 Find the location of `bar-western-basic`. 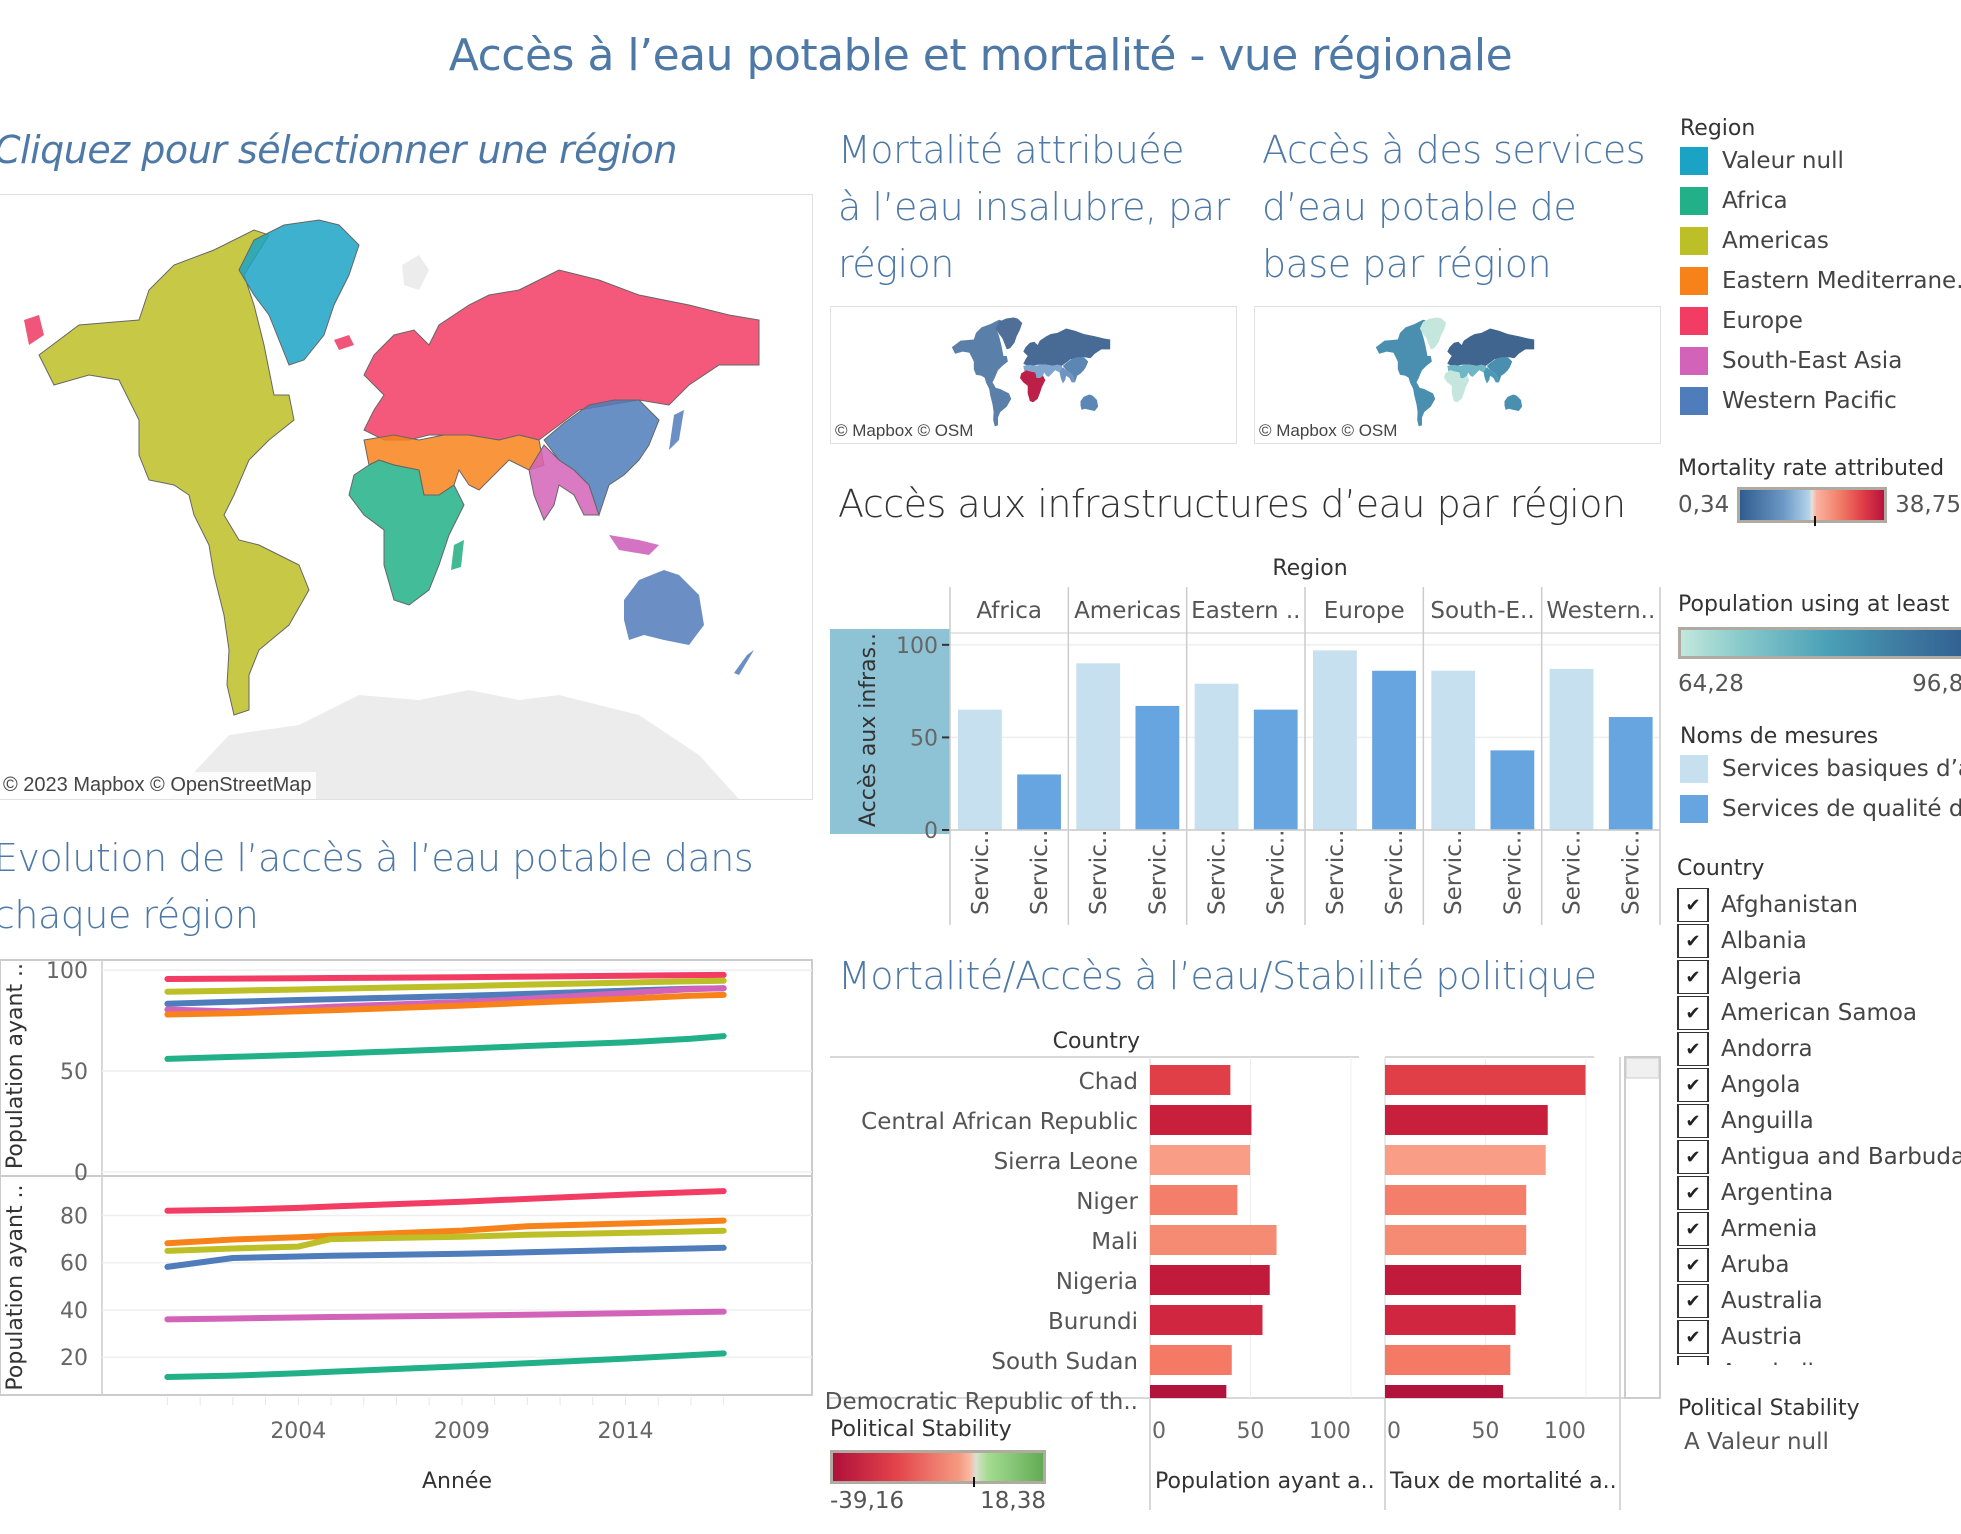

bar-western-basic is located at coordinates (1571, 749).